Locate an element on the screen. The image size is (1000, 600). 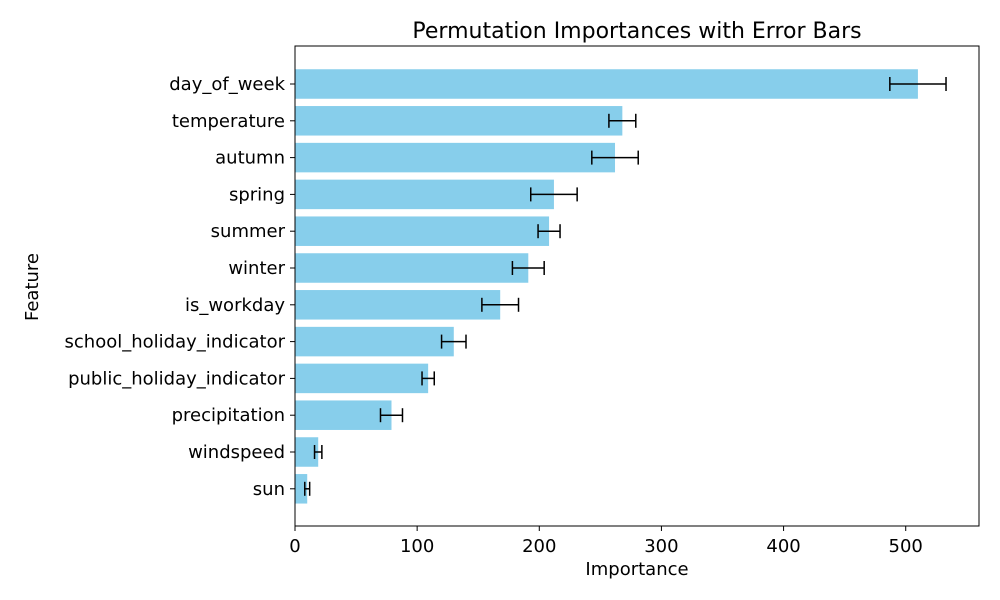
bar-summer is located at coordinates (422, 231).